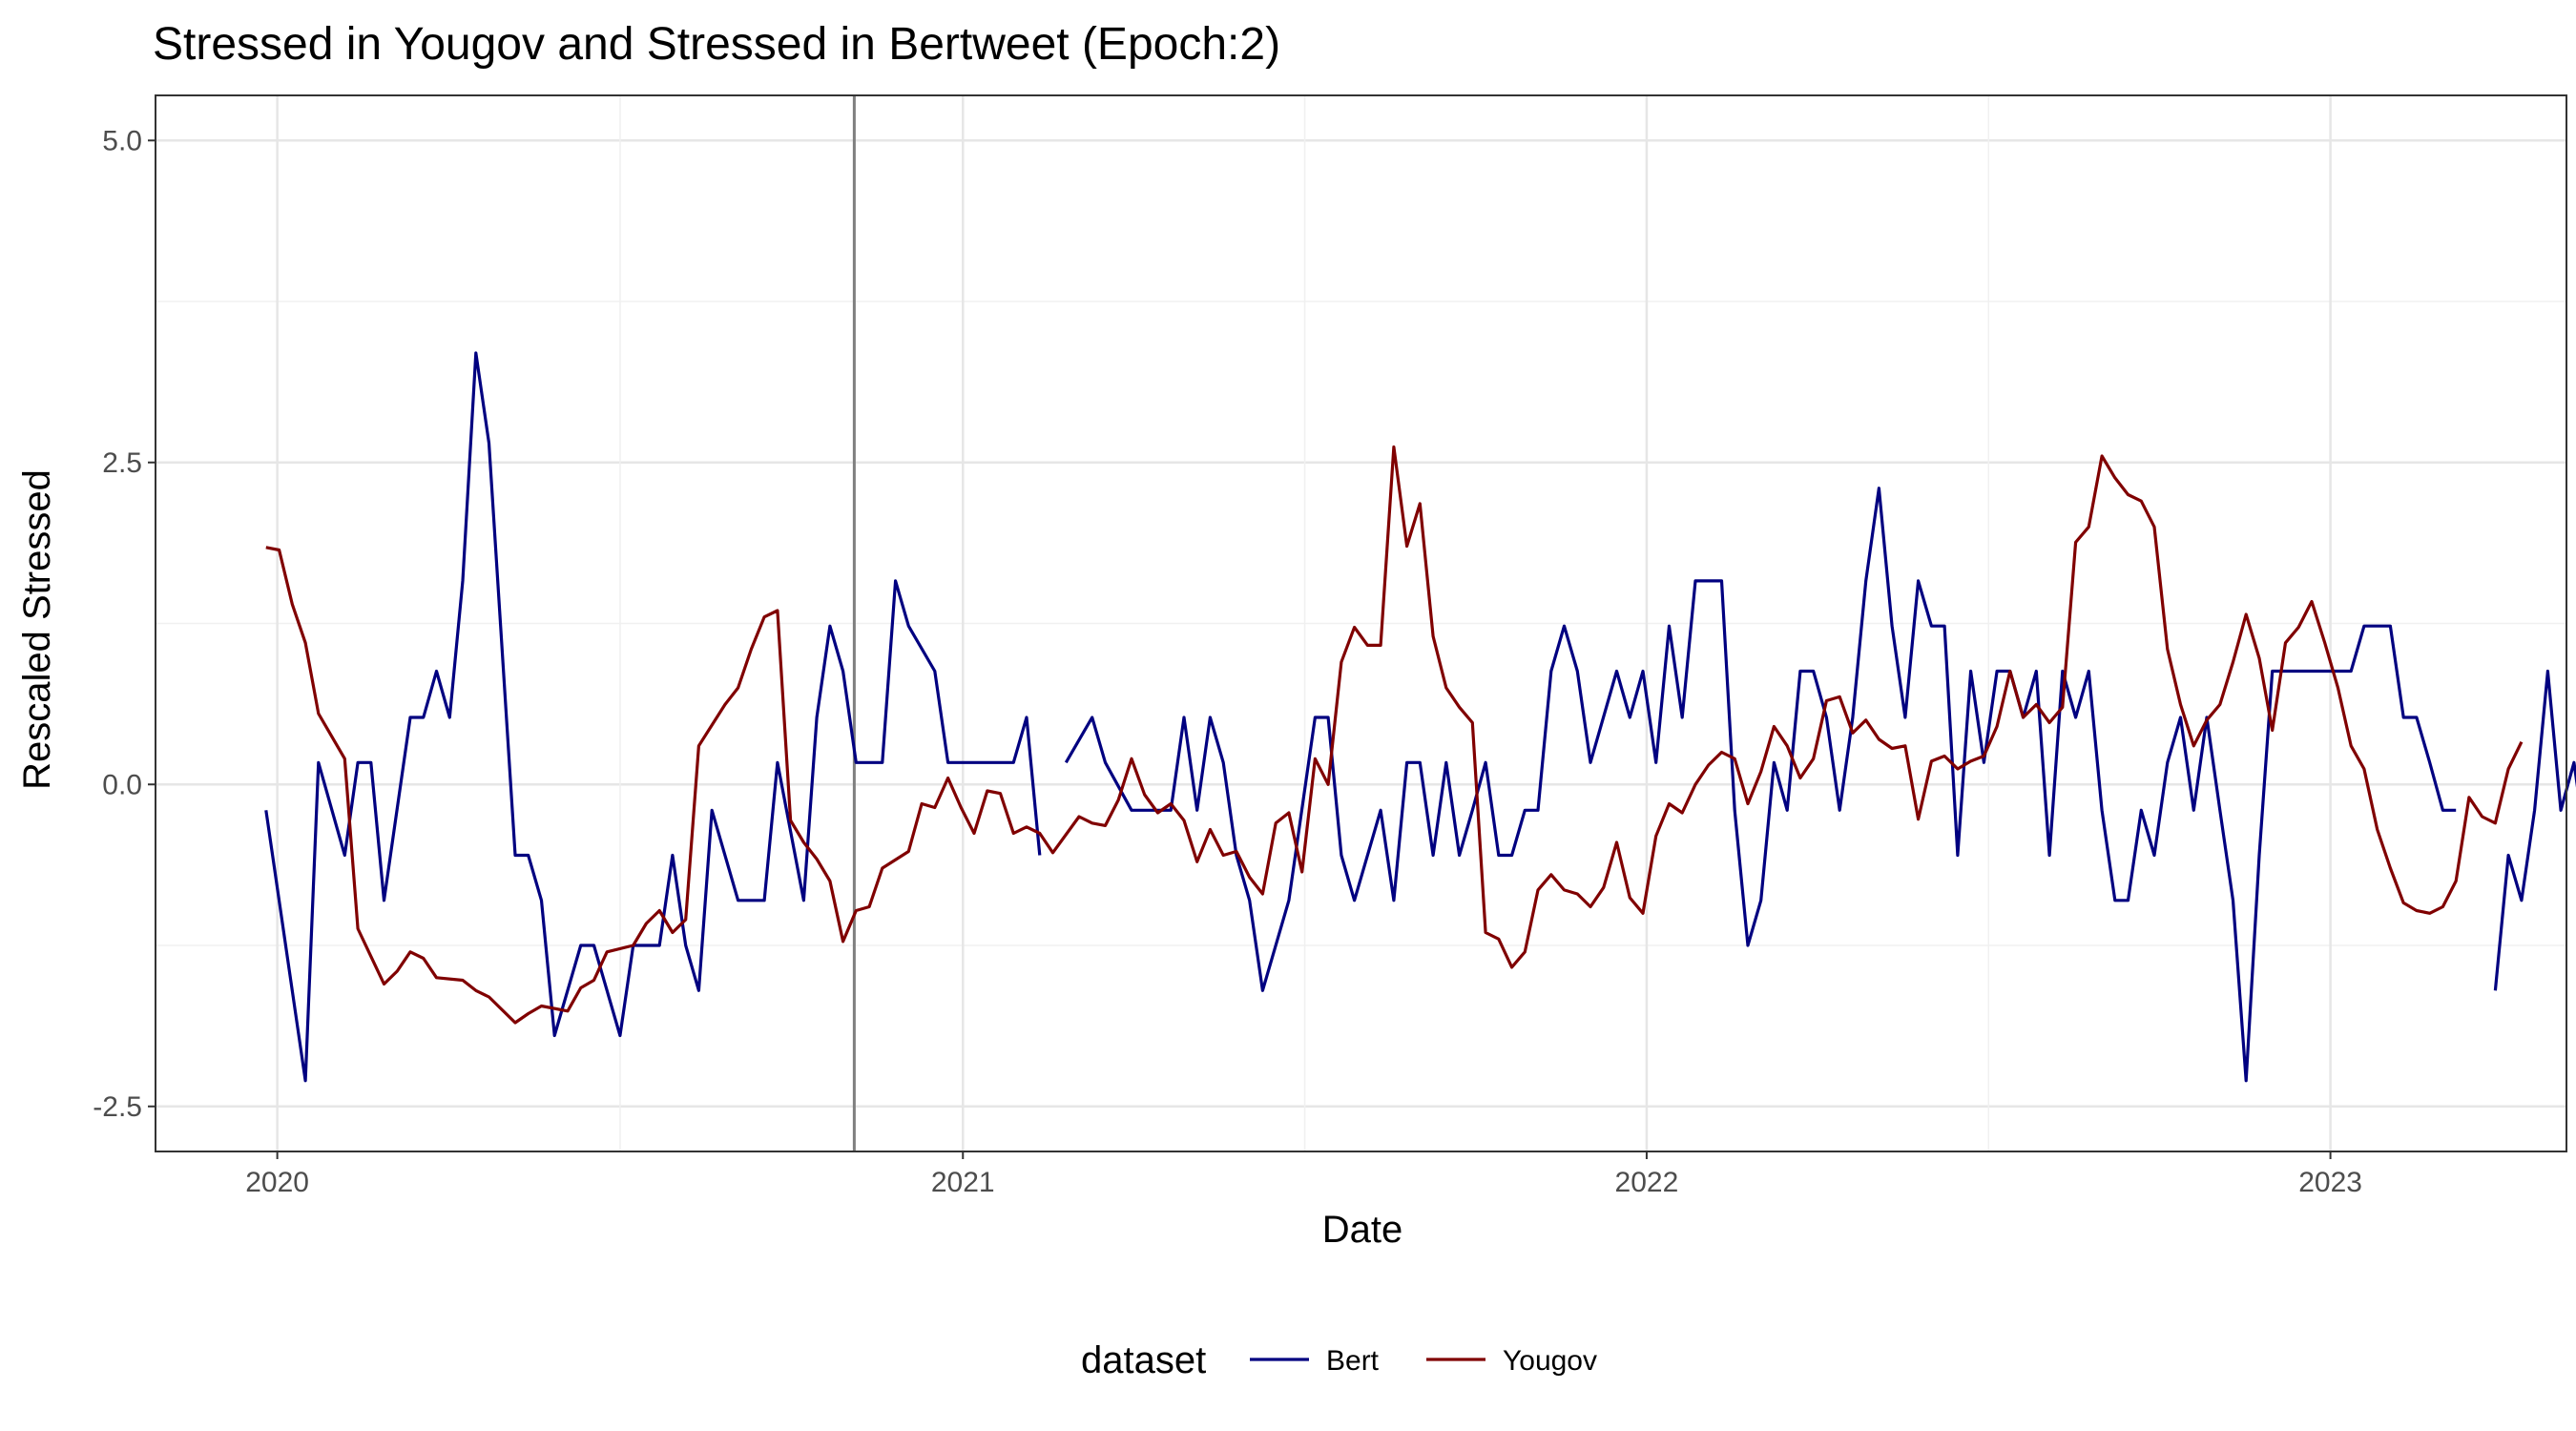 The image size is (2576, 1431). I want to click on legend-label-bert: Bert, so click(1353, 1361).